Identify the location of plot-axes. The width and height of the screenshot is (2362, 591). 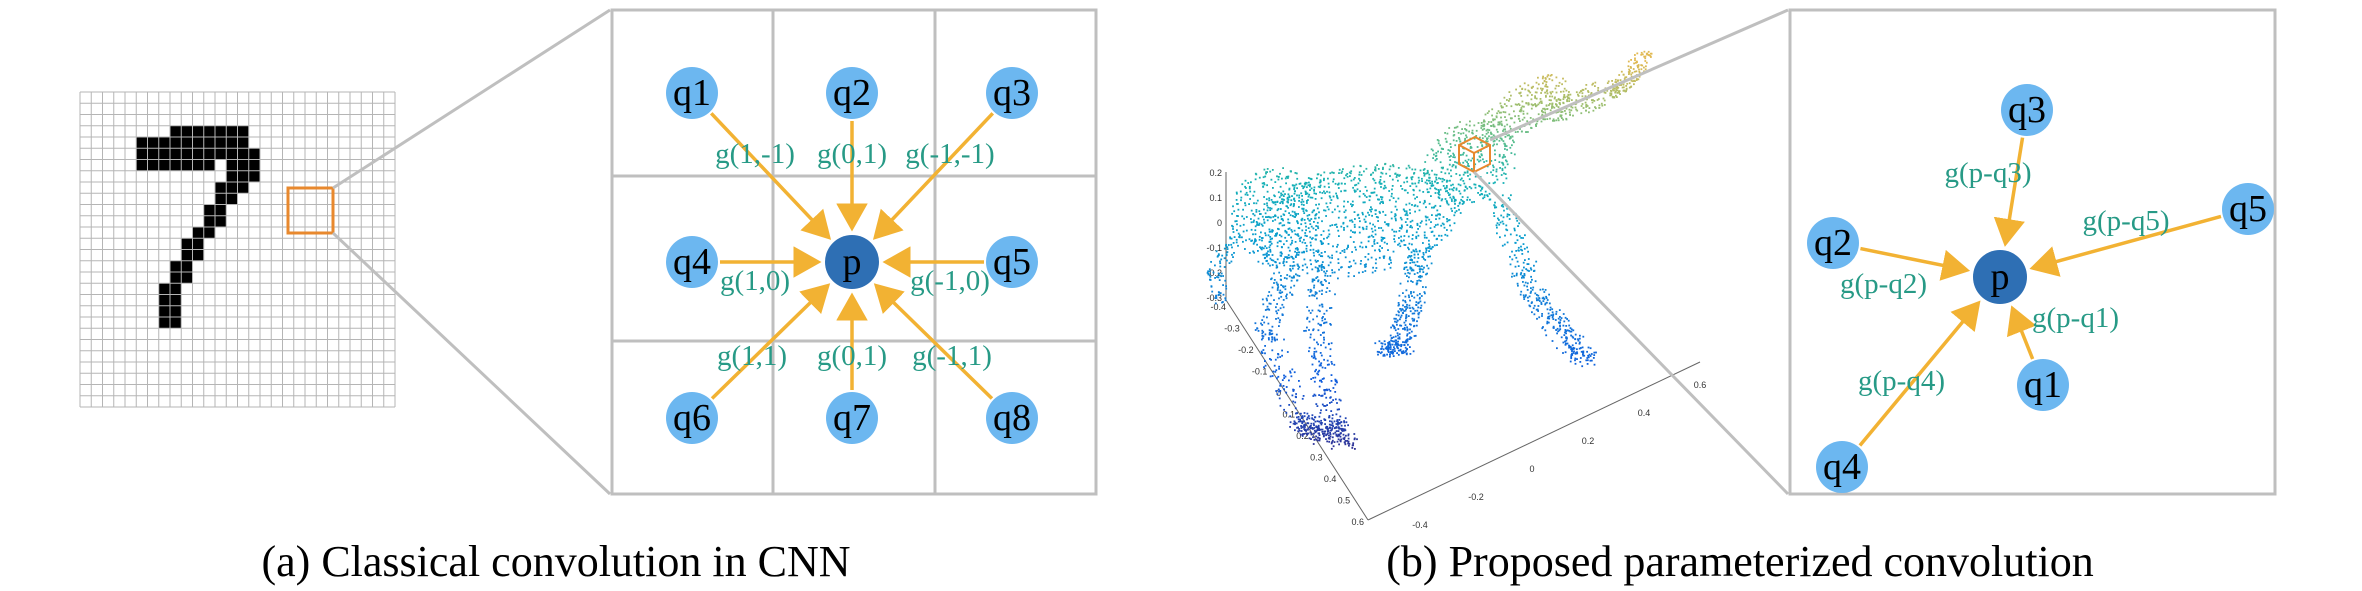
(1463, 346).